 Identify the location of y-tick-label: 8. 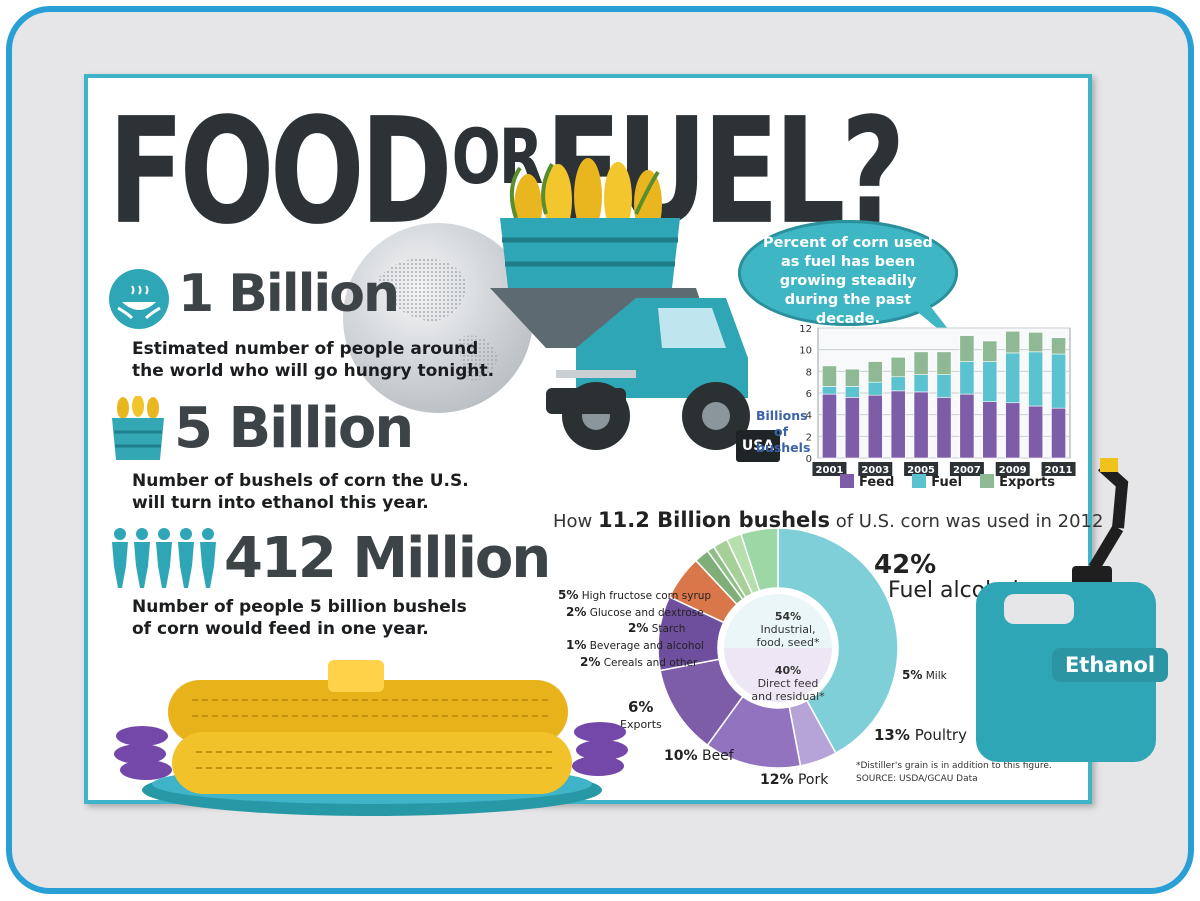
(809, 372).